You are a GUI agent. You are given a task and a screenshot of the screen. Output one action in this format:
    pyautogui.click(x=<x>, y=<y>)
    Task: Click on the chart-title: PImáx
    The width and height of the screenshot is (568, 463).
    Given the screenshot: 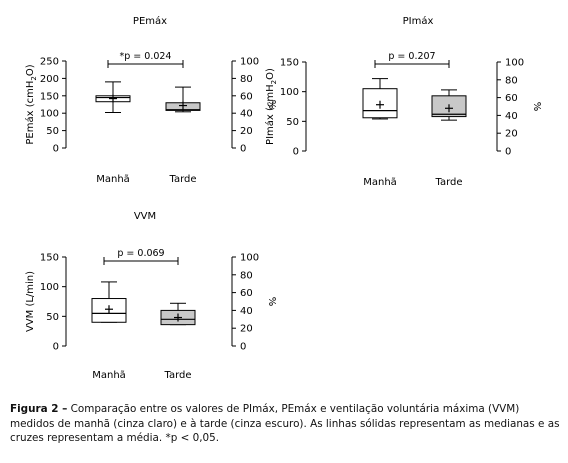 What is the action you would take?
    pyautogui.click(x=418, y=21)
    